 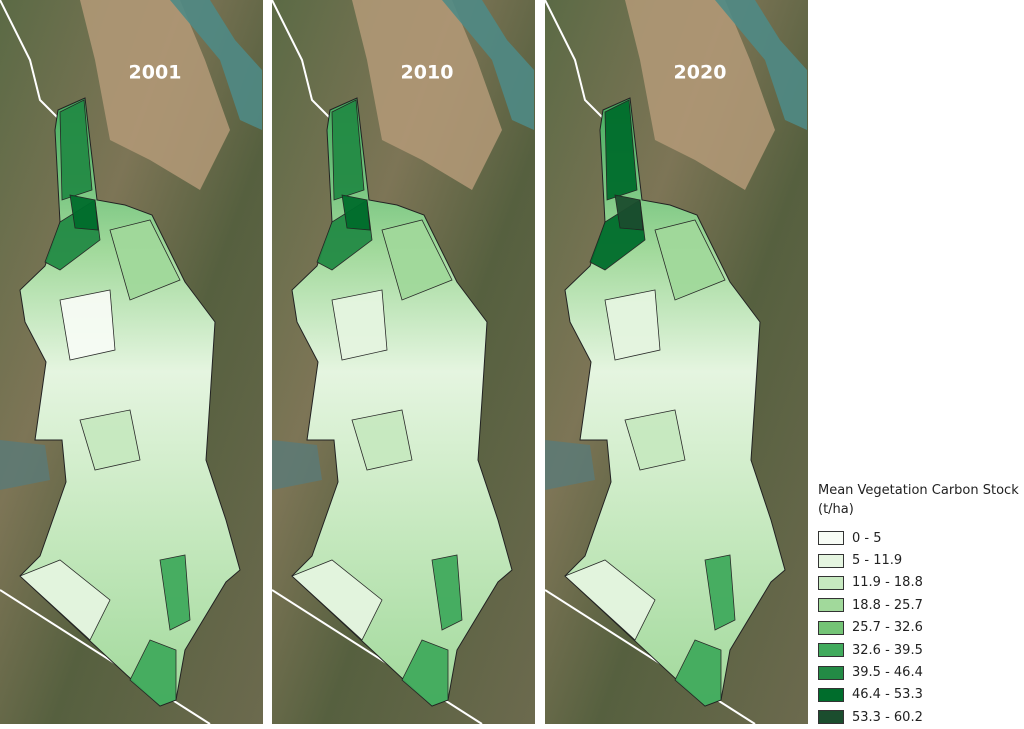 I want to click on legend-title: Mean Vegetation Carbon Stock (t/ha), so click(x=918, y=500).